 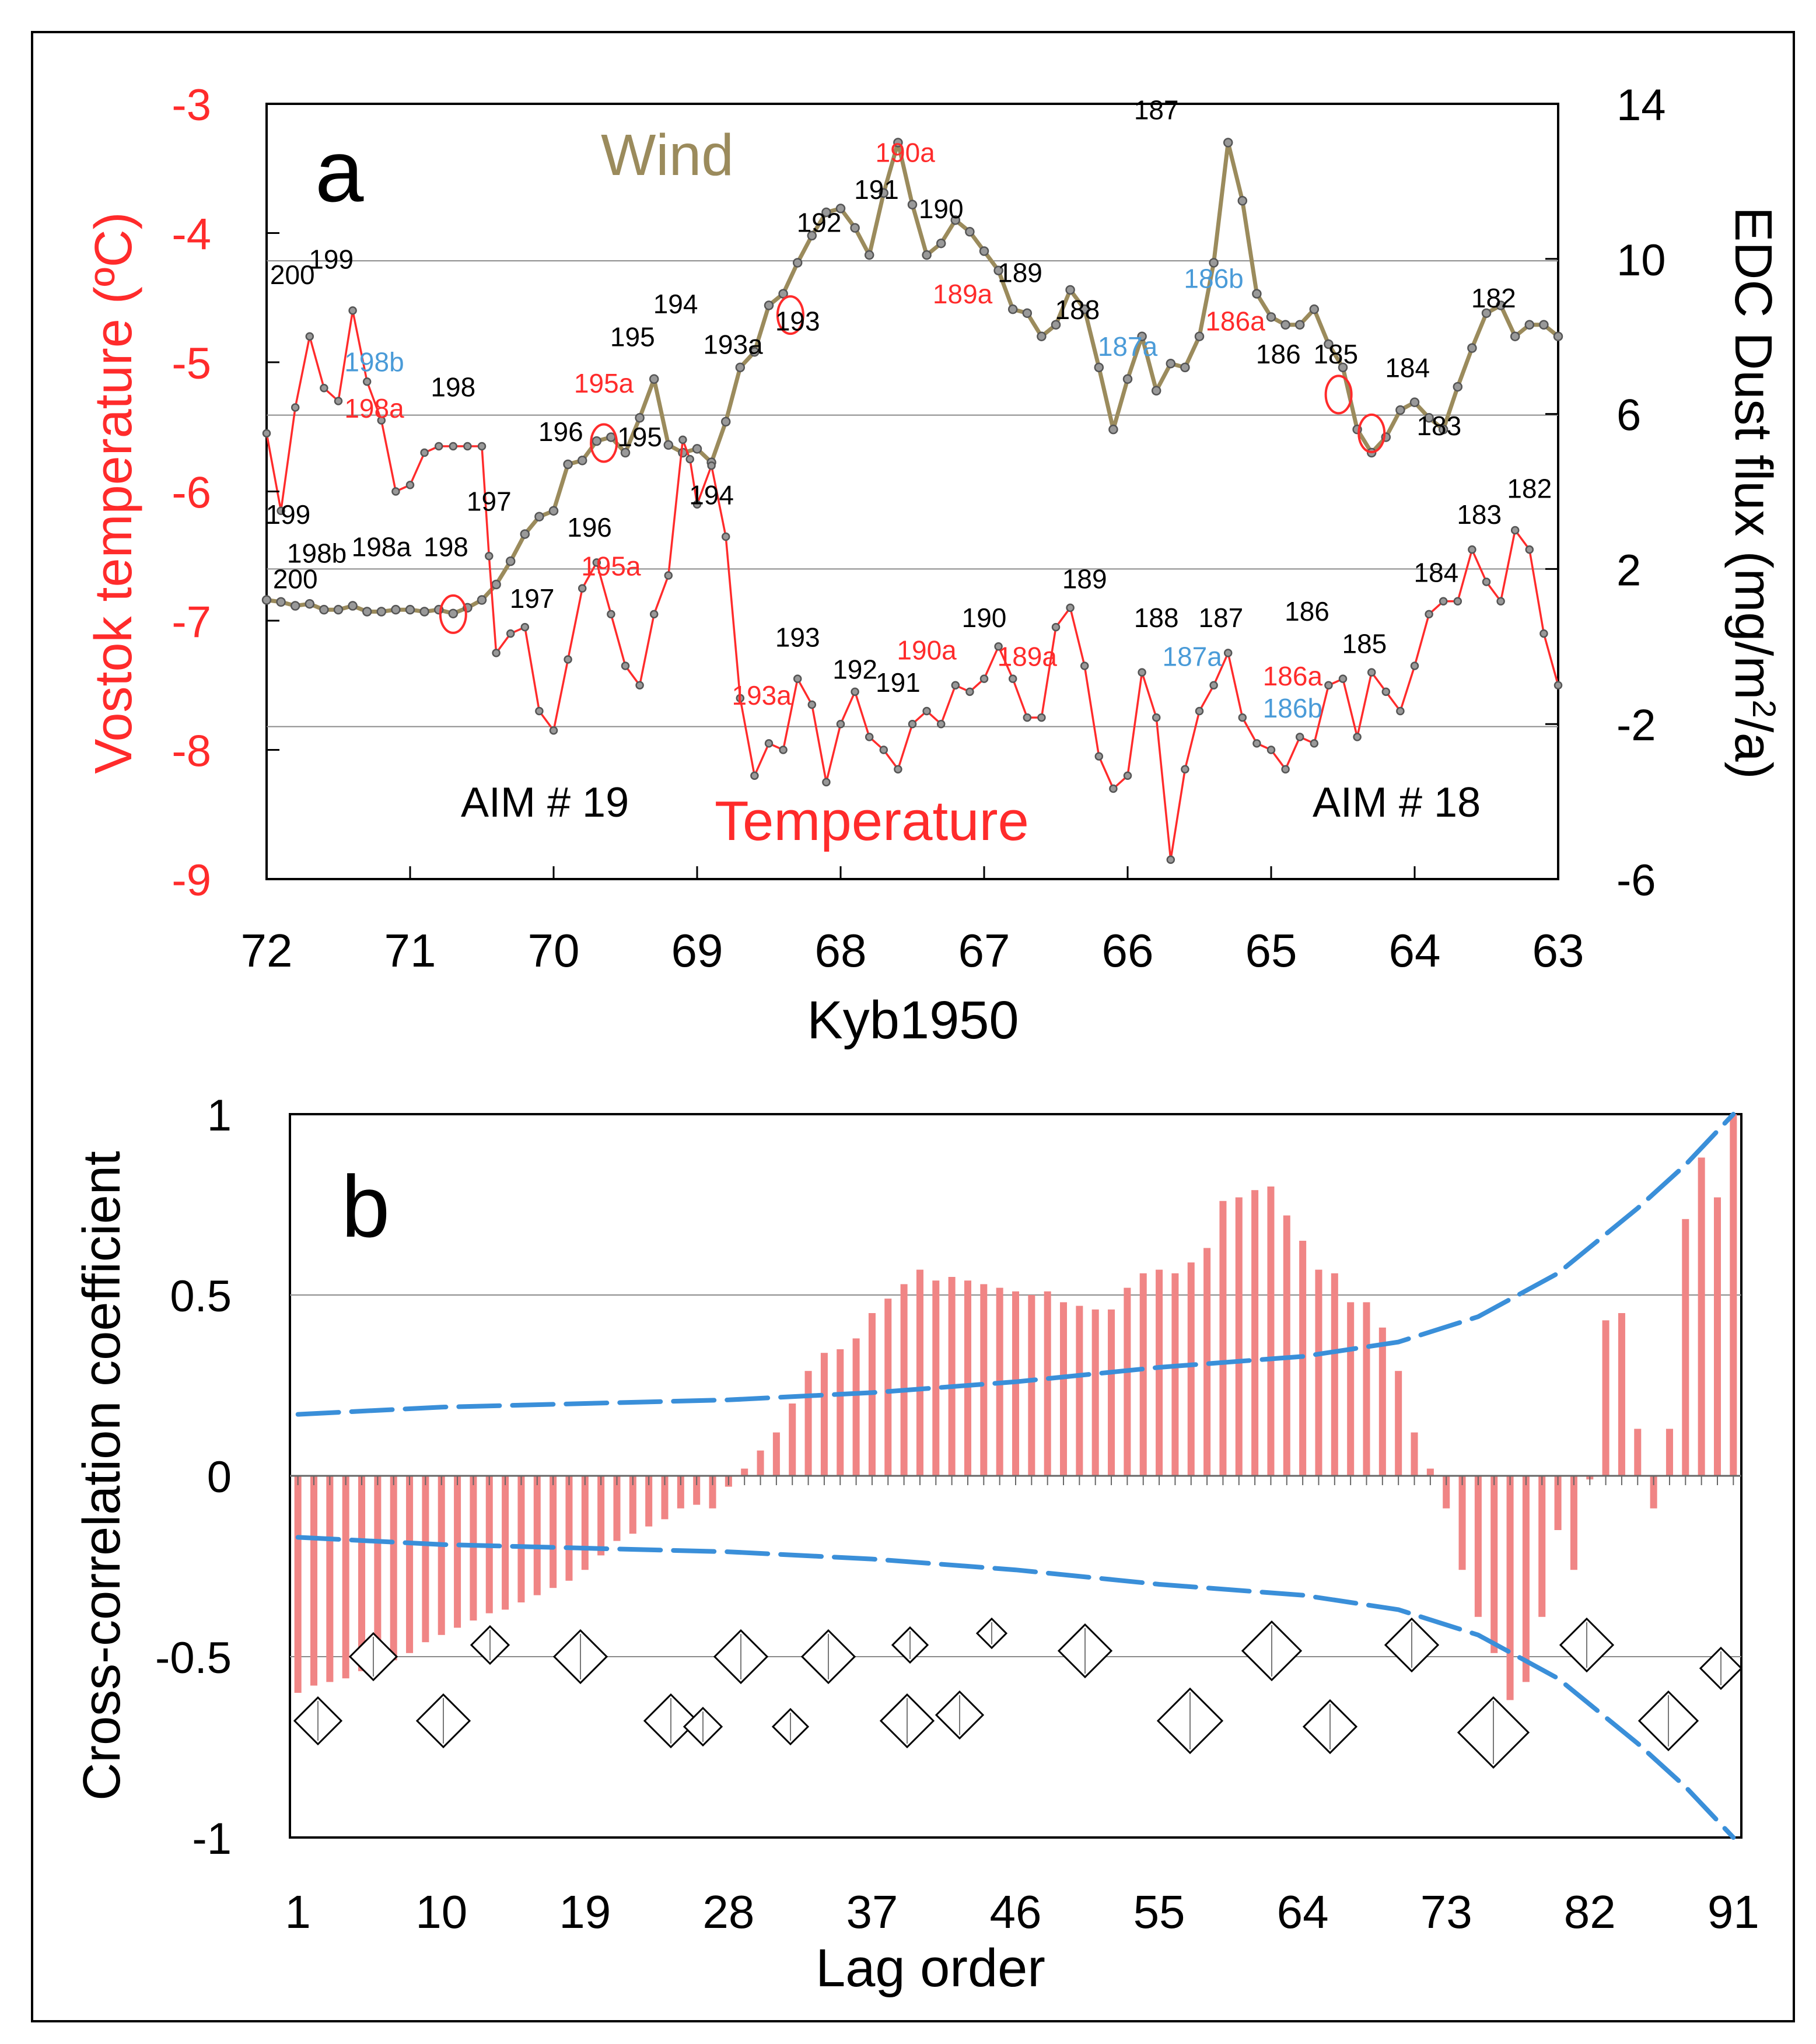 What do you see at coordinates (675, 304) in the screenshot?
I see `event-label: 194` at bounding box center [675, 304].